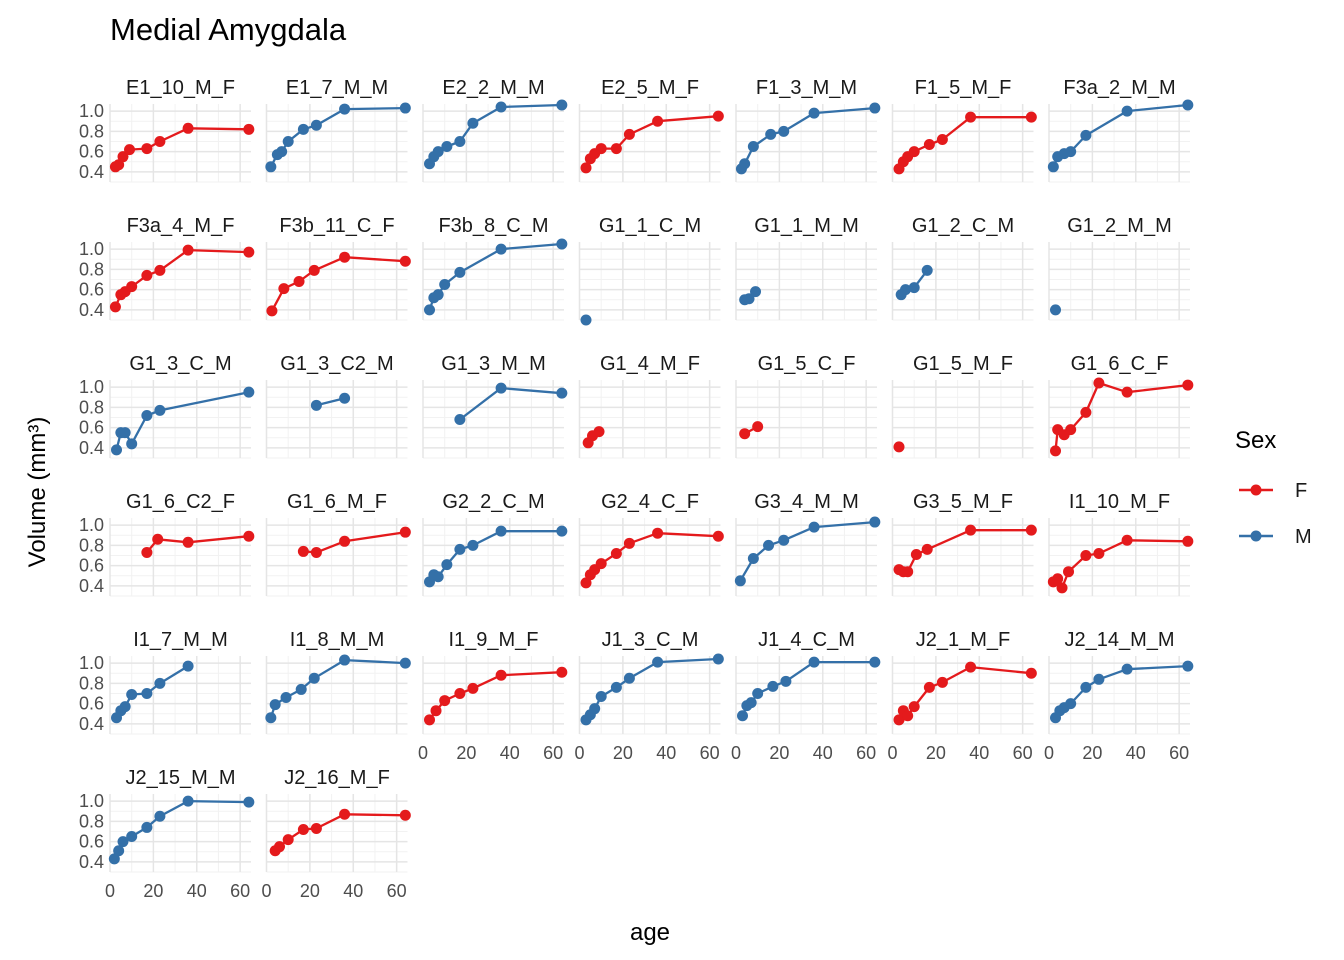  What do you see at coordinates (493, 640) in the screenshot?
I see `facet-strip-label: I1_9_M_F` at bounding box center [493, 640].